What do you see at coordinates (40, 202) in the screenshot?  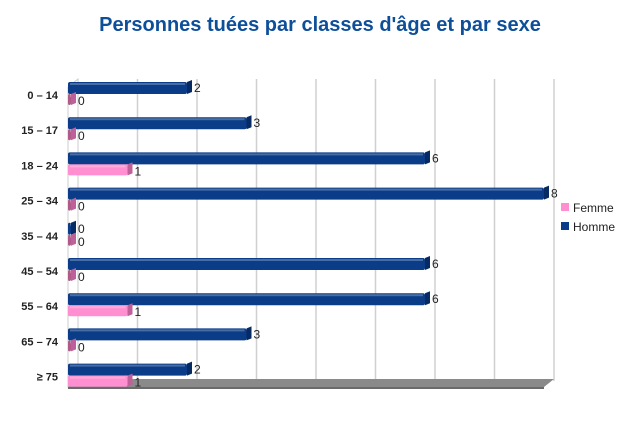 I see `category-label: 25 – 34` at bounding box center [40, 202].